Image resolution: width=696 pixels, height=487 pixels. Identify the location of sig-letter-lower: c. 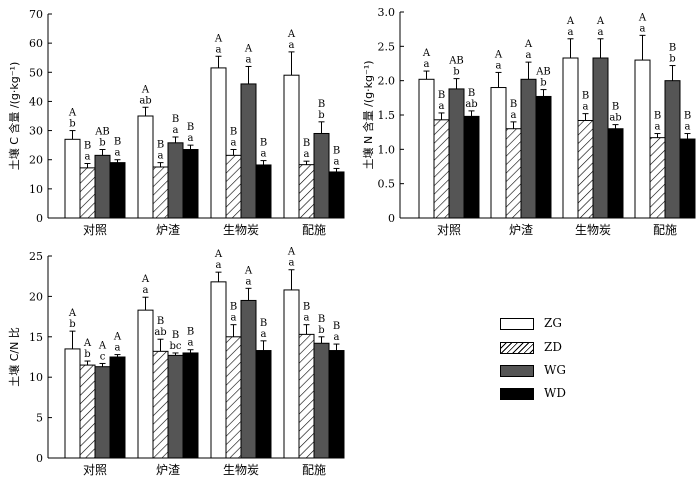
(103, 356).